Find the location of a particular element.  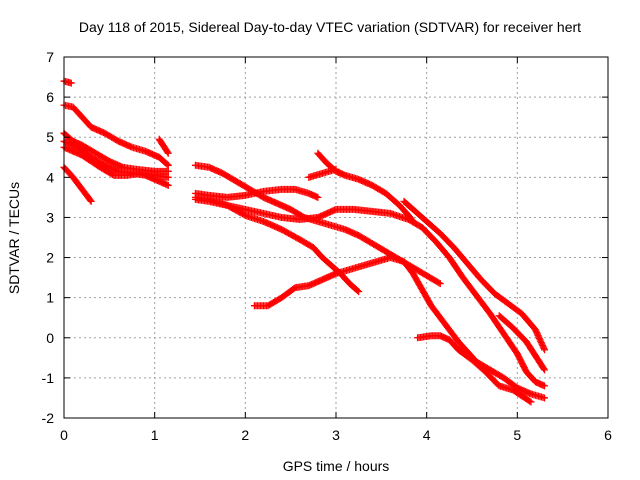

x-tick-label: 0 is located at coordinates (64, 435).